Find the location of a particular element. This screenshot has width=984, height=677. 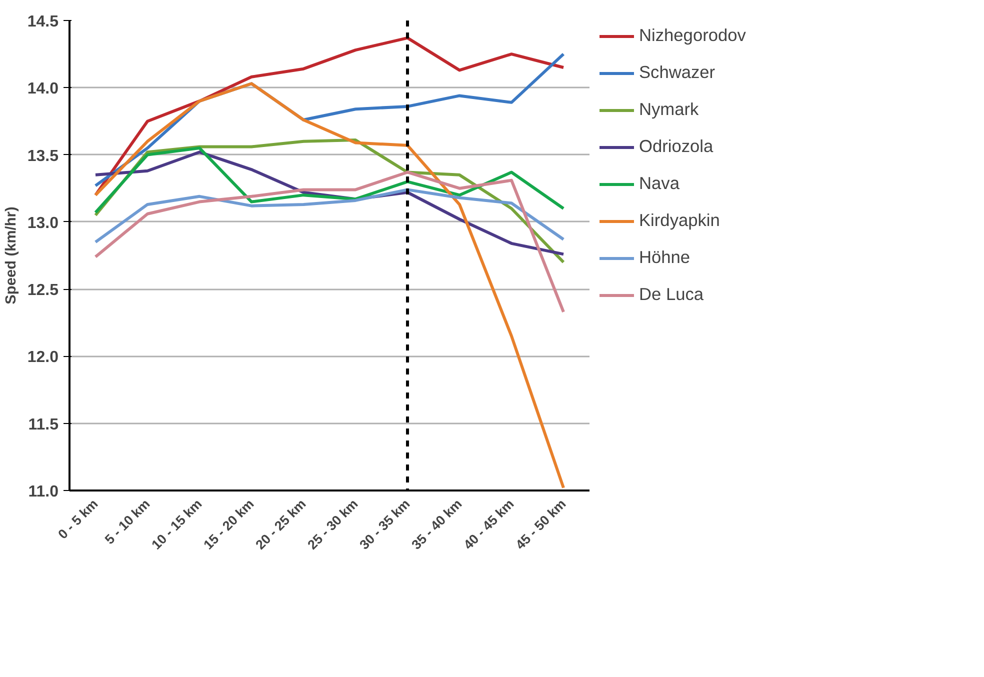

legend-label: Nava is located at coordinates (659, 183).